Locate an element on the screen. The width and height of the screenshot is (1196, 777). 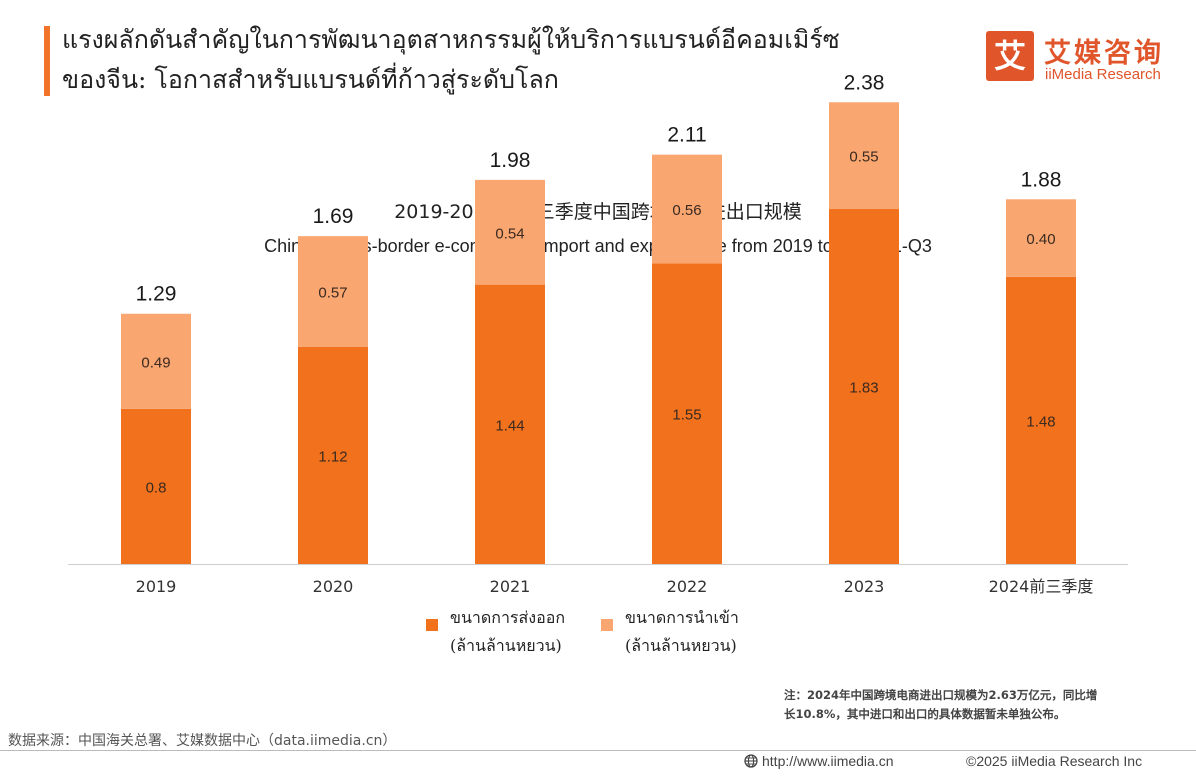
data-label-import: 0.40 is located at coordinates (1040, 239).